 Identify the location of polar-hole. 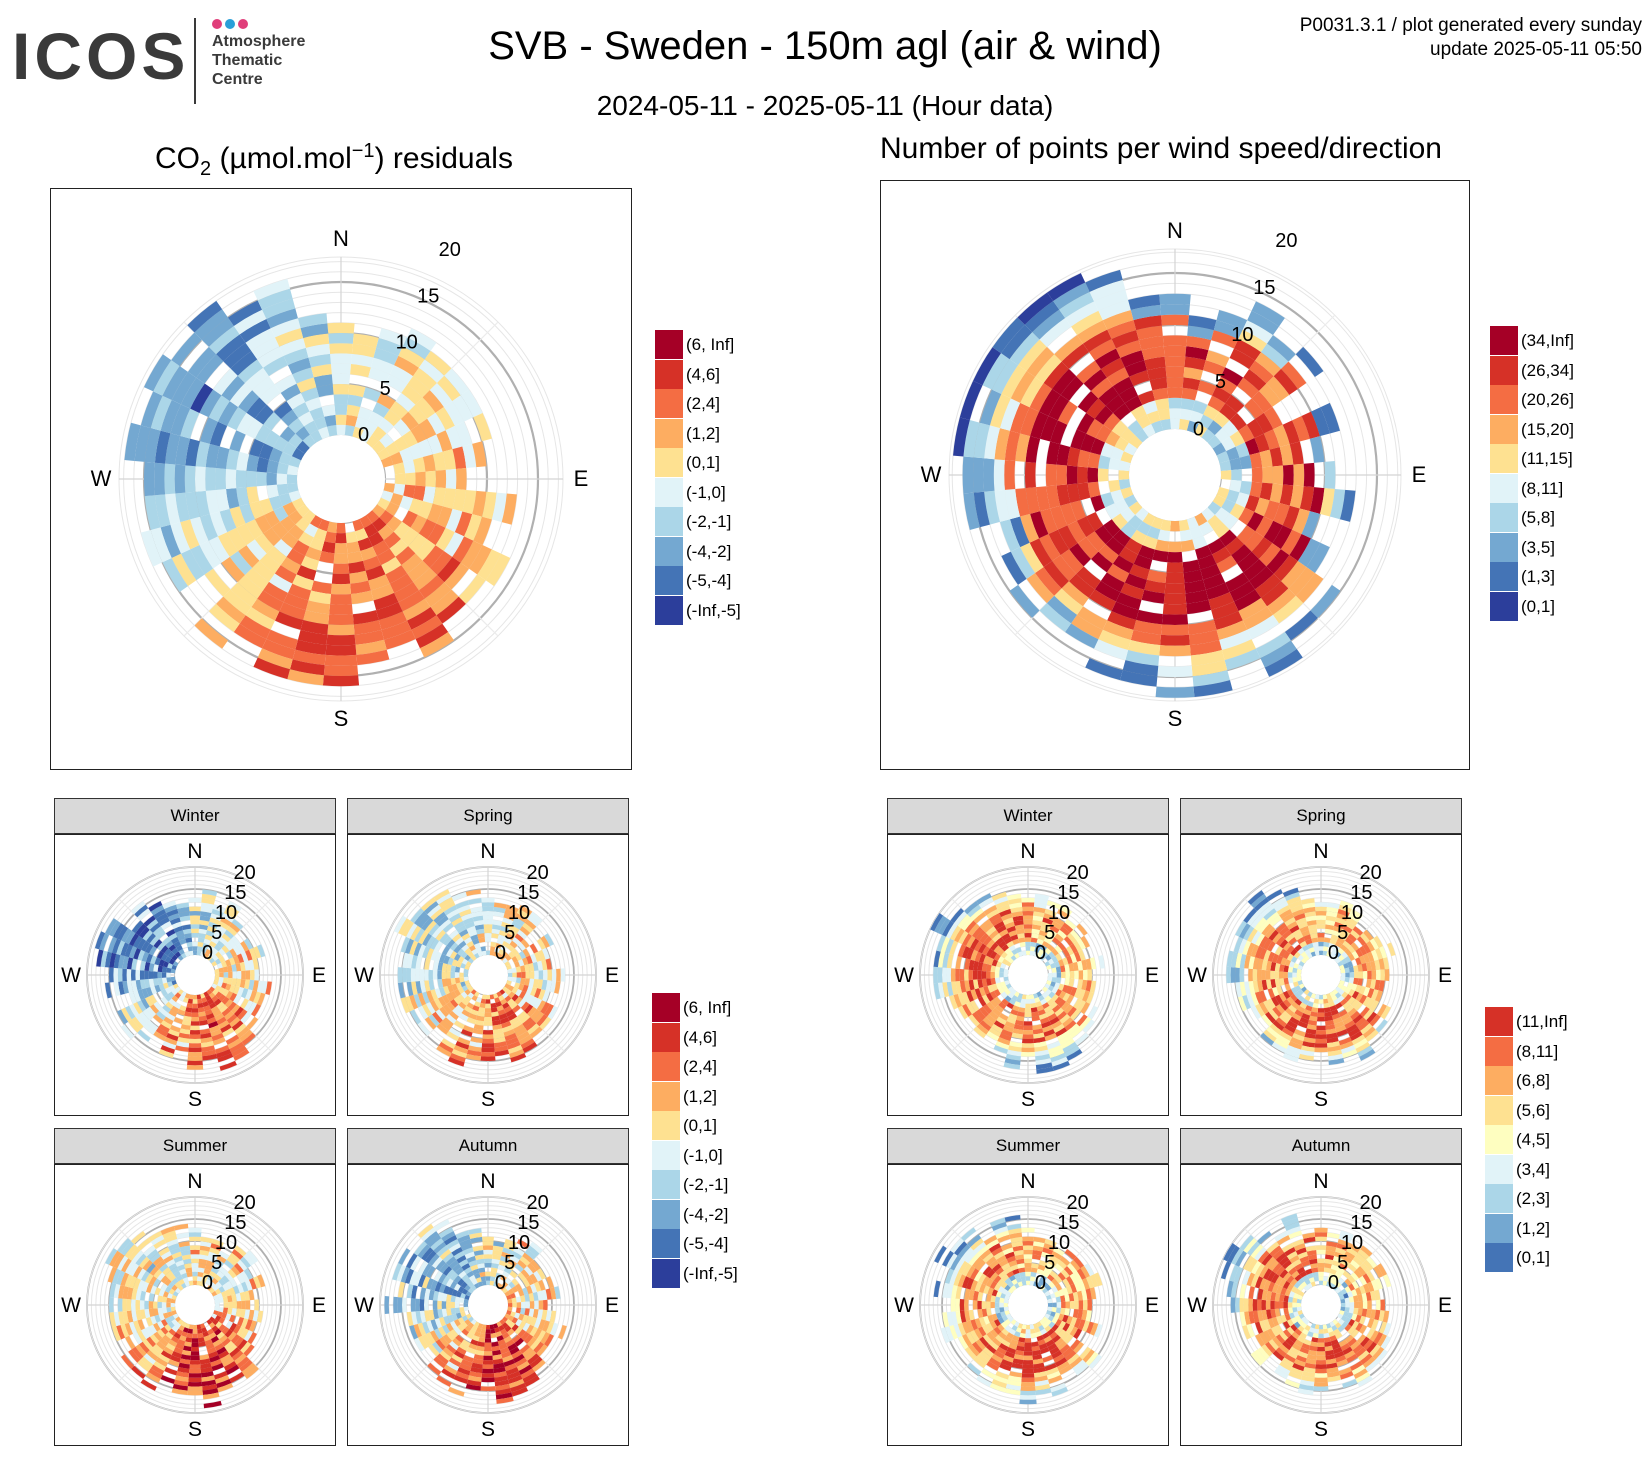
(1321, 975).